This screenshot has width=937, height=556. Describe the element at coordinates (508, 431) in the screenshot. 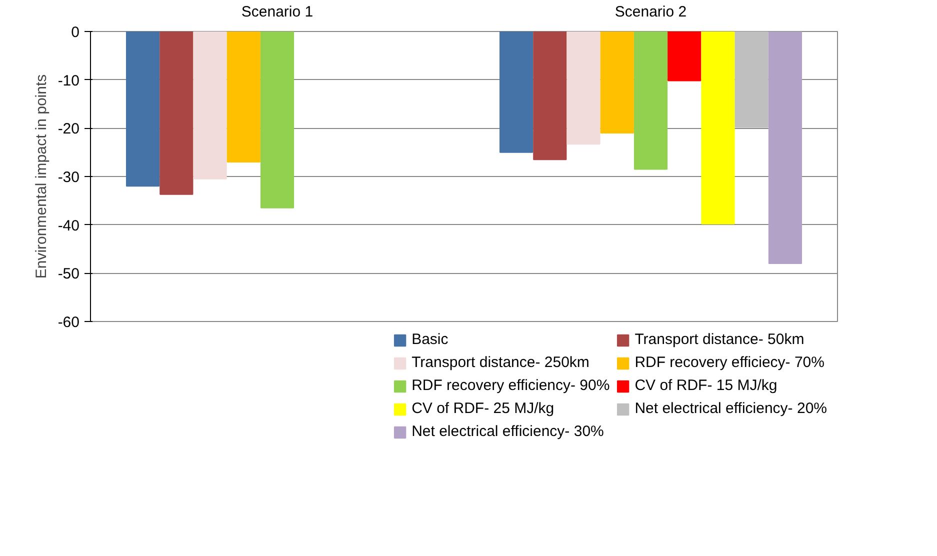

I see `legend-label: Net electrical efficiency- 30%` at that location.